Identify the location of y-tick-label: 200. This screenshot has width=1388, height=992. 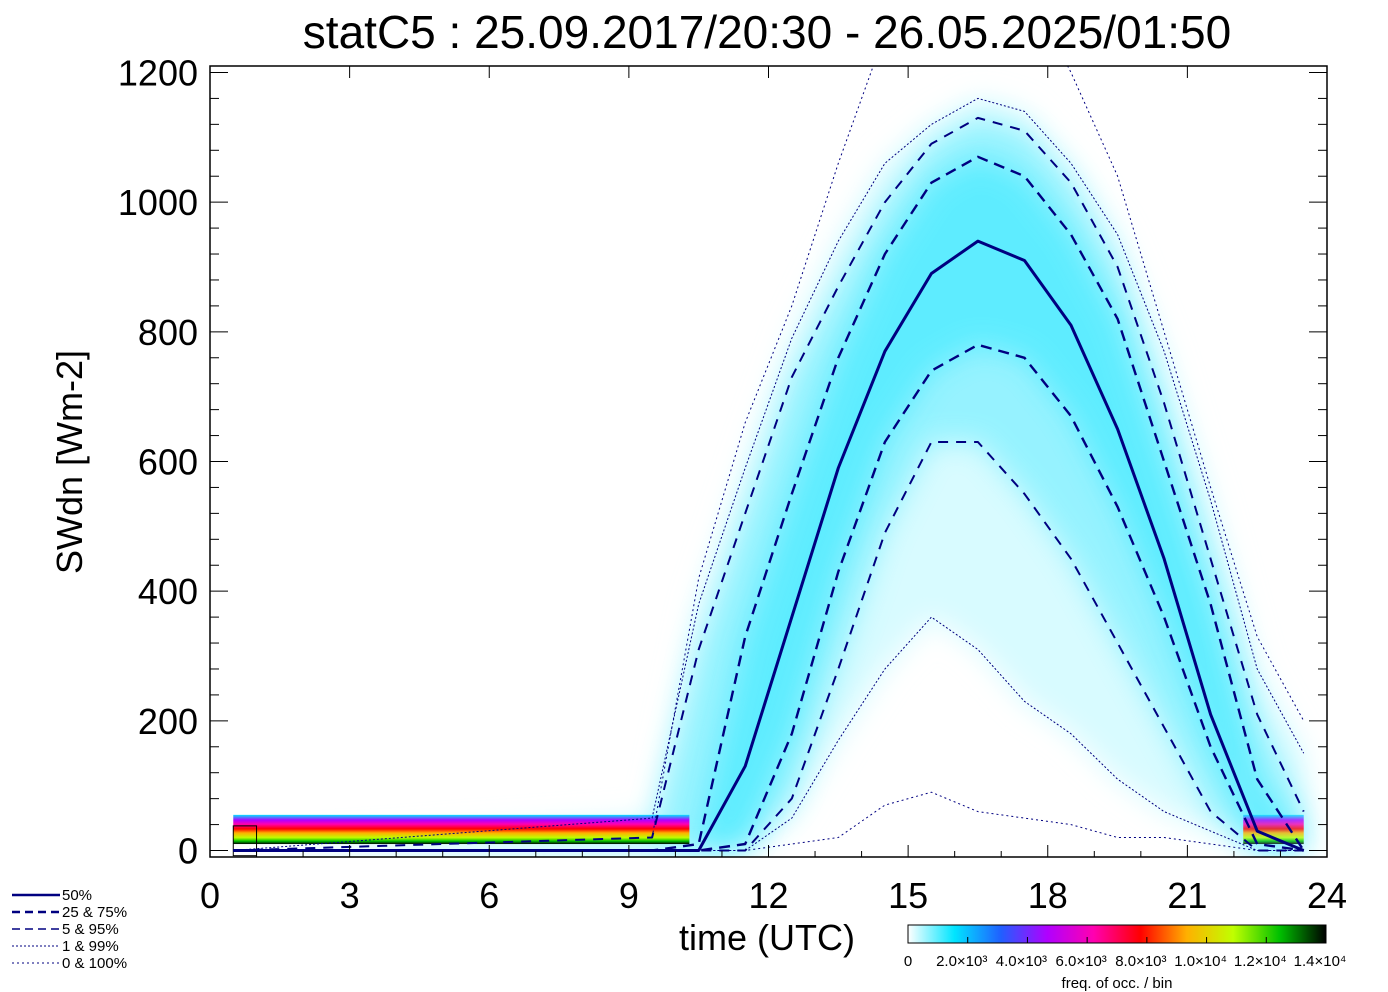
(168, 721).